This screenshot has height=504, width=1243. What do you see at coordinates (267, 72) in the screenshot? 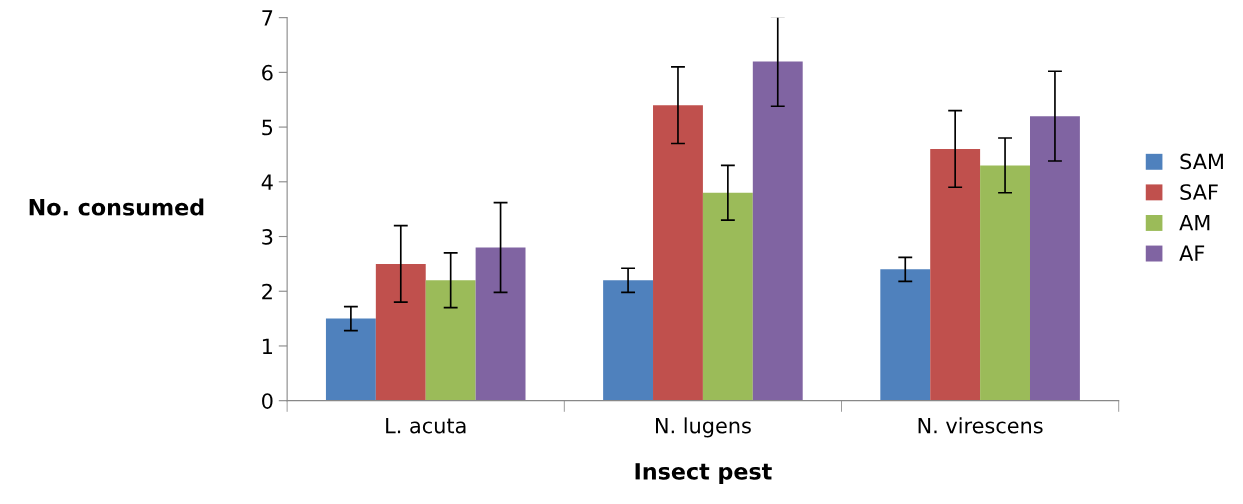
I see `y-tick-label: 6` at bounding box center [267, 72].